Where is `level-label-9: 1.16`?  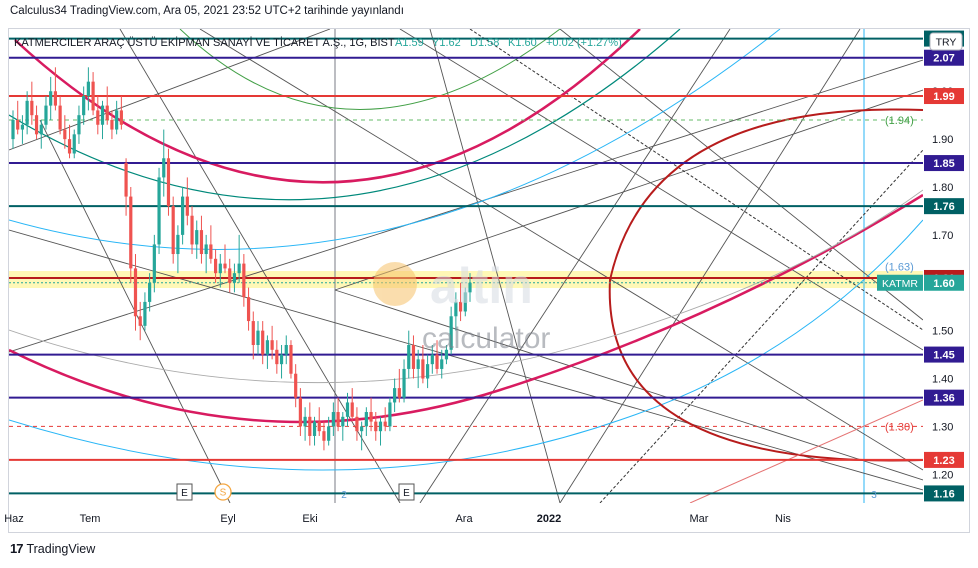 level-label-9: 1.16 is located at coordinates (943, 494).